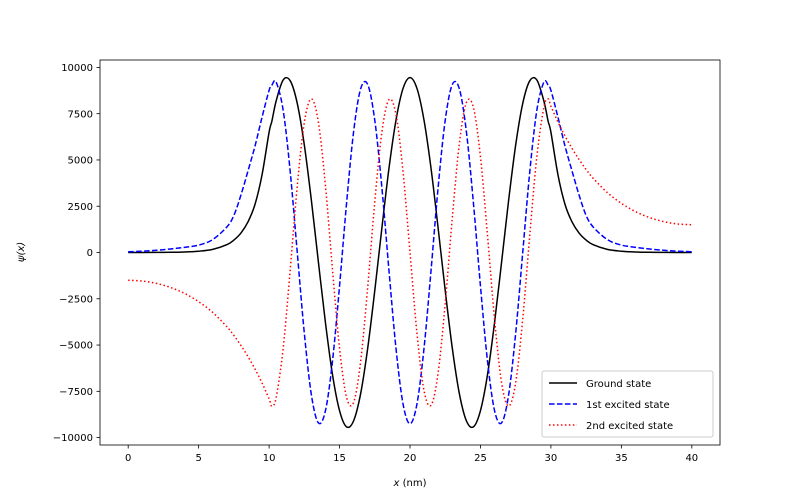 Image resolution: width=800 pixels, height=504 pixels. I want to click on legend-label: Ground state, so click(618, 384).